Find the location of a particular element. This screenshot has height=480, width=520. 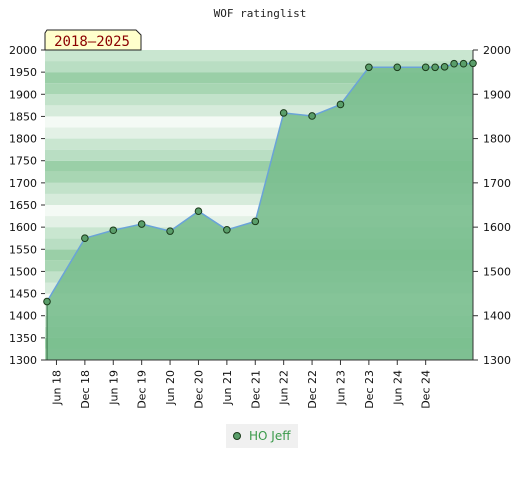

legend: HO Jeff is located at coordinates (262, 436).